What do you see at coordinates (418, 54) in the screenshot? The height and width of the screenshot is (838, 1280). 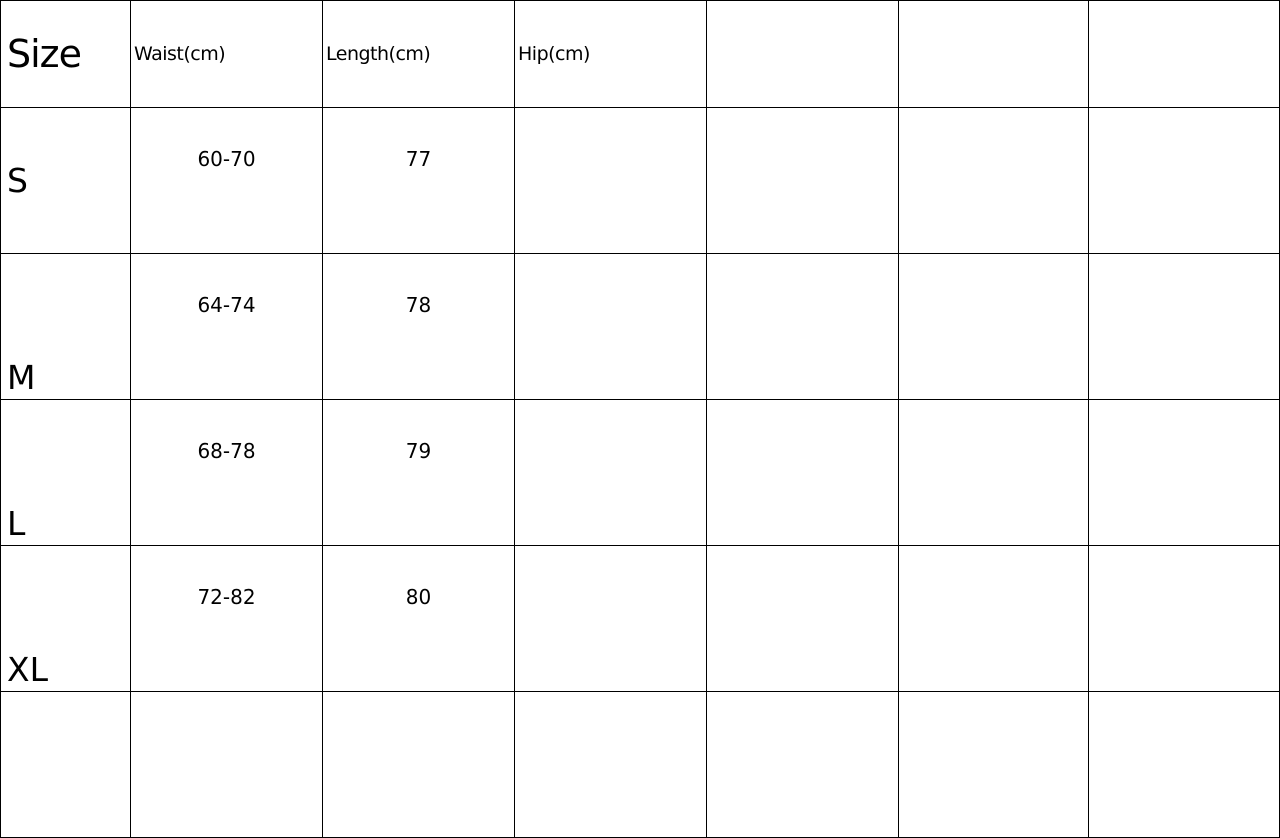 I see `header-length: Length(cm)` at bounding box center [418, 54].